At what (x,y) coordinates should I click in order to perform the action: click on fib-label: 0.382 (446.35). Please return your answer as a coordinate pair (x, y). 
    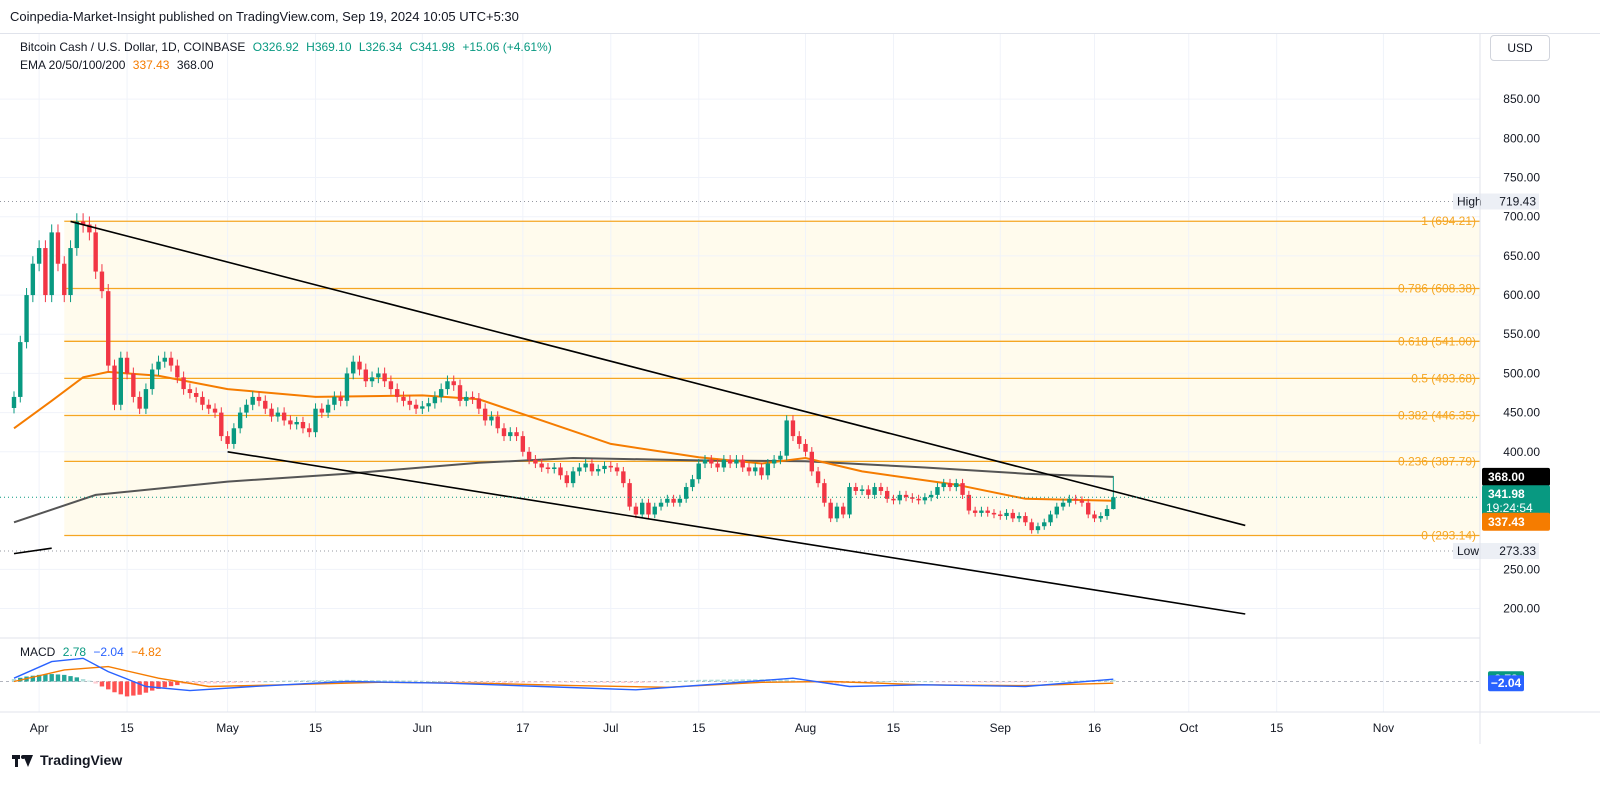
    Looking at the image, I should click on (1437, 415).